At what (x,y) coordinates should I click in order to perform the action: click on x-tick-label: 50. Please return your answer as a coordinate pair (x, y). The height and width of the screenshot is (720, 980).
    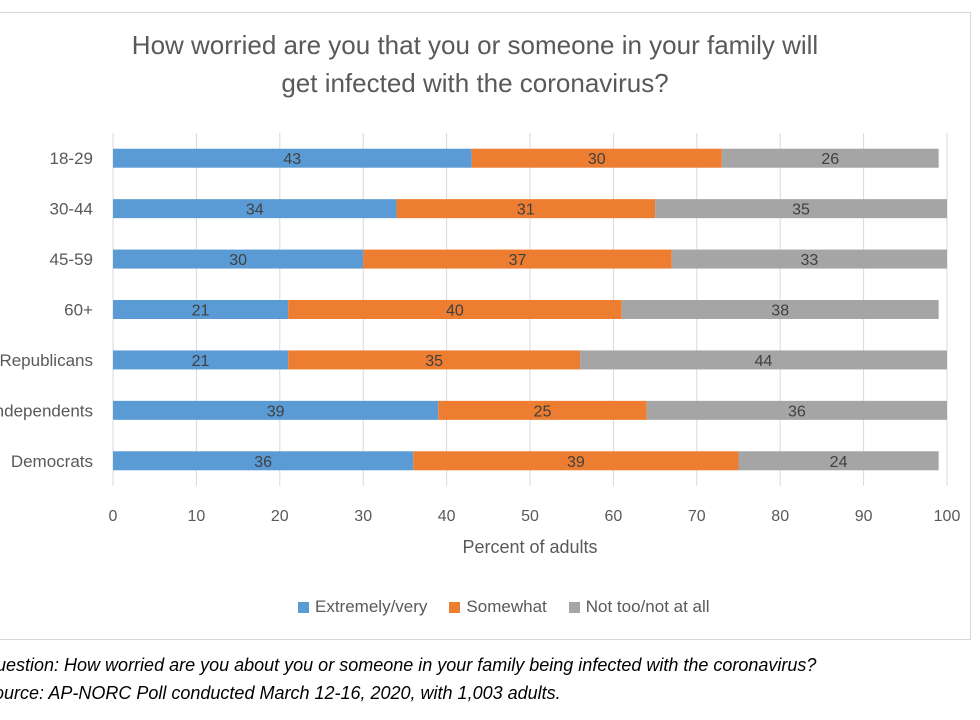
    Looking at the image, I should click on (530, 516).